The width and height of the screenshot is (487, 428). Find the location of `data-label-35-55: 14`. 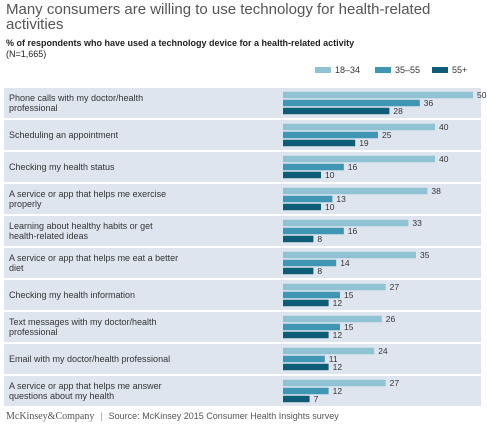

data-label-35-55: 14 is located at coordinates (345, 263).